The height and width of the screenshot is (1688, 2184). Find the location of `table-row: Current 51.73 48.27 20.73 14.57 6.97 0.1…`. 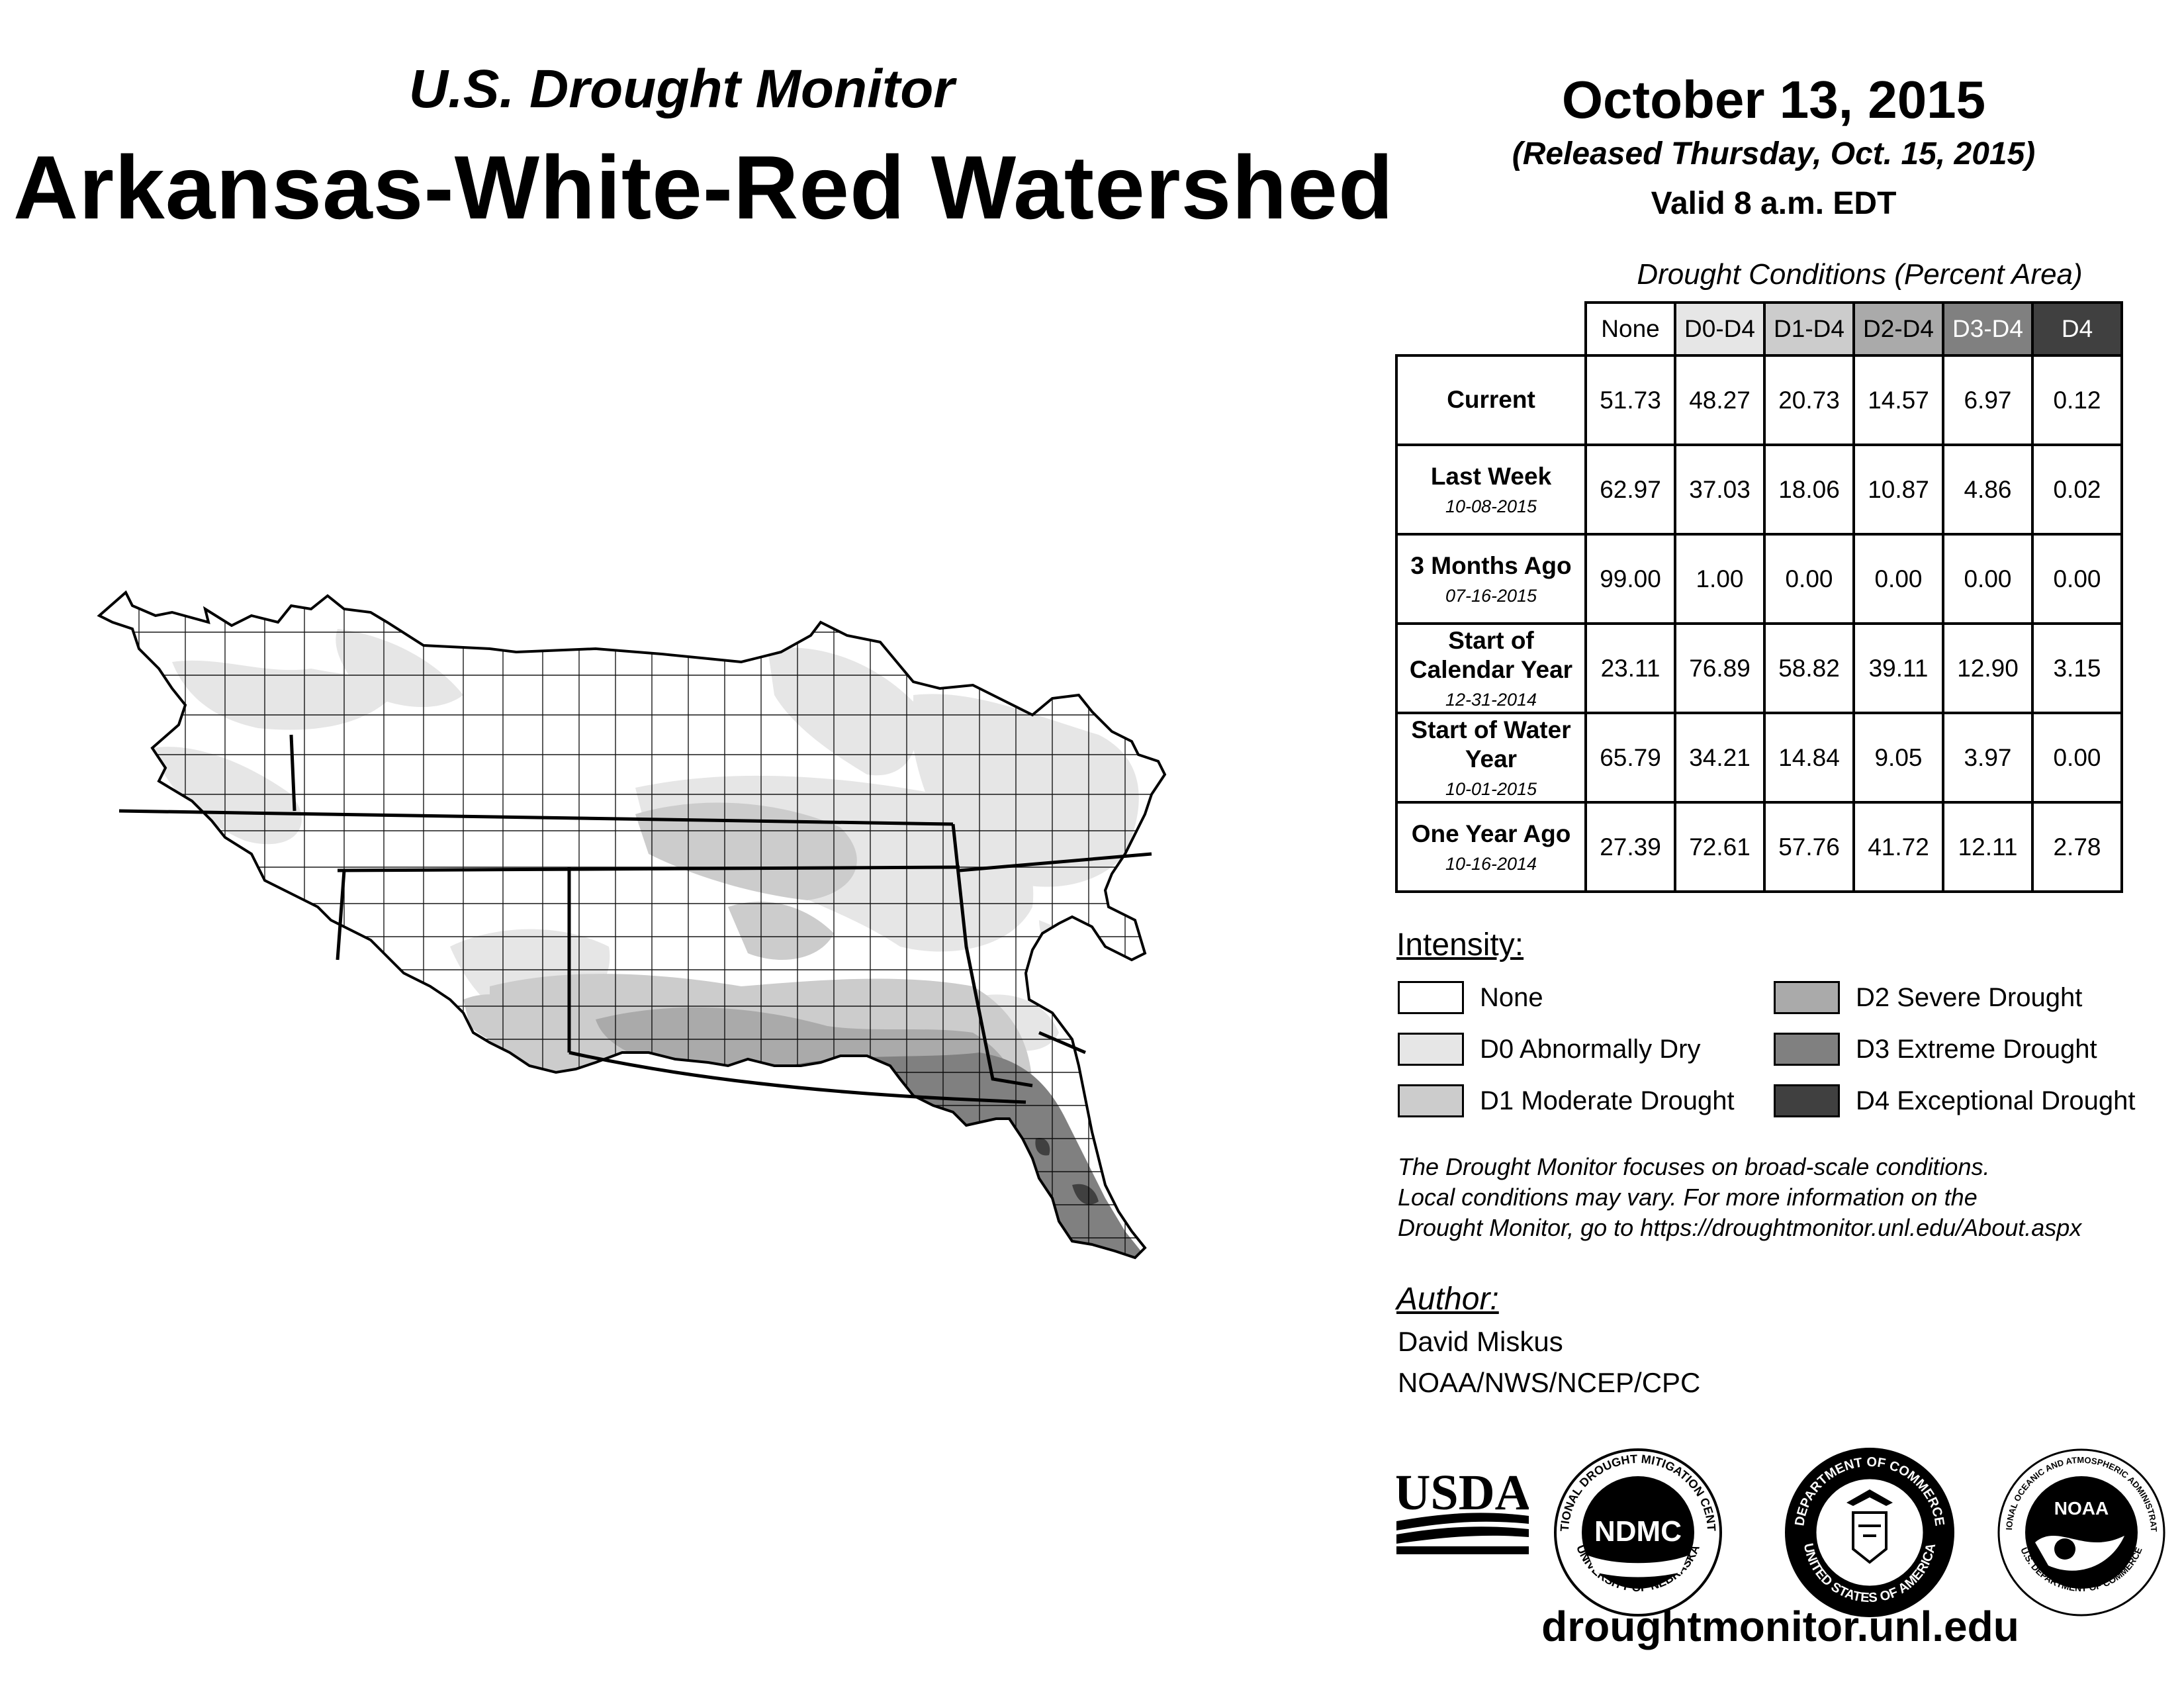

table-row: Current 51.73 48.27 20.73 14.57 6.97 0.1… is located at coordinates (1759, 400).